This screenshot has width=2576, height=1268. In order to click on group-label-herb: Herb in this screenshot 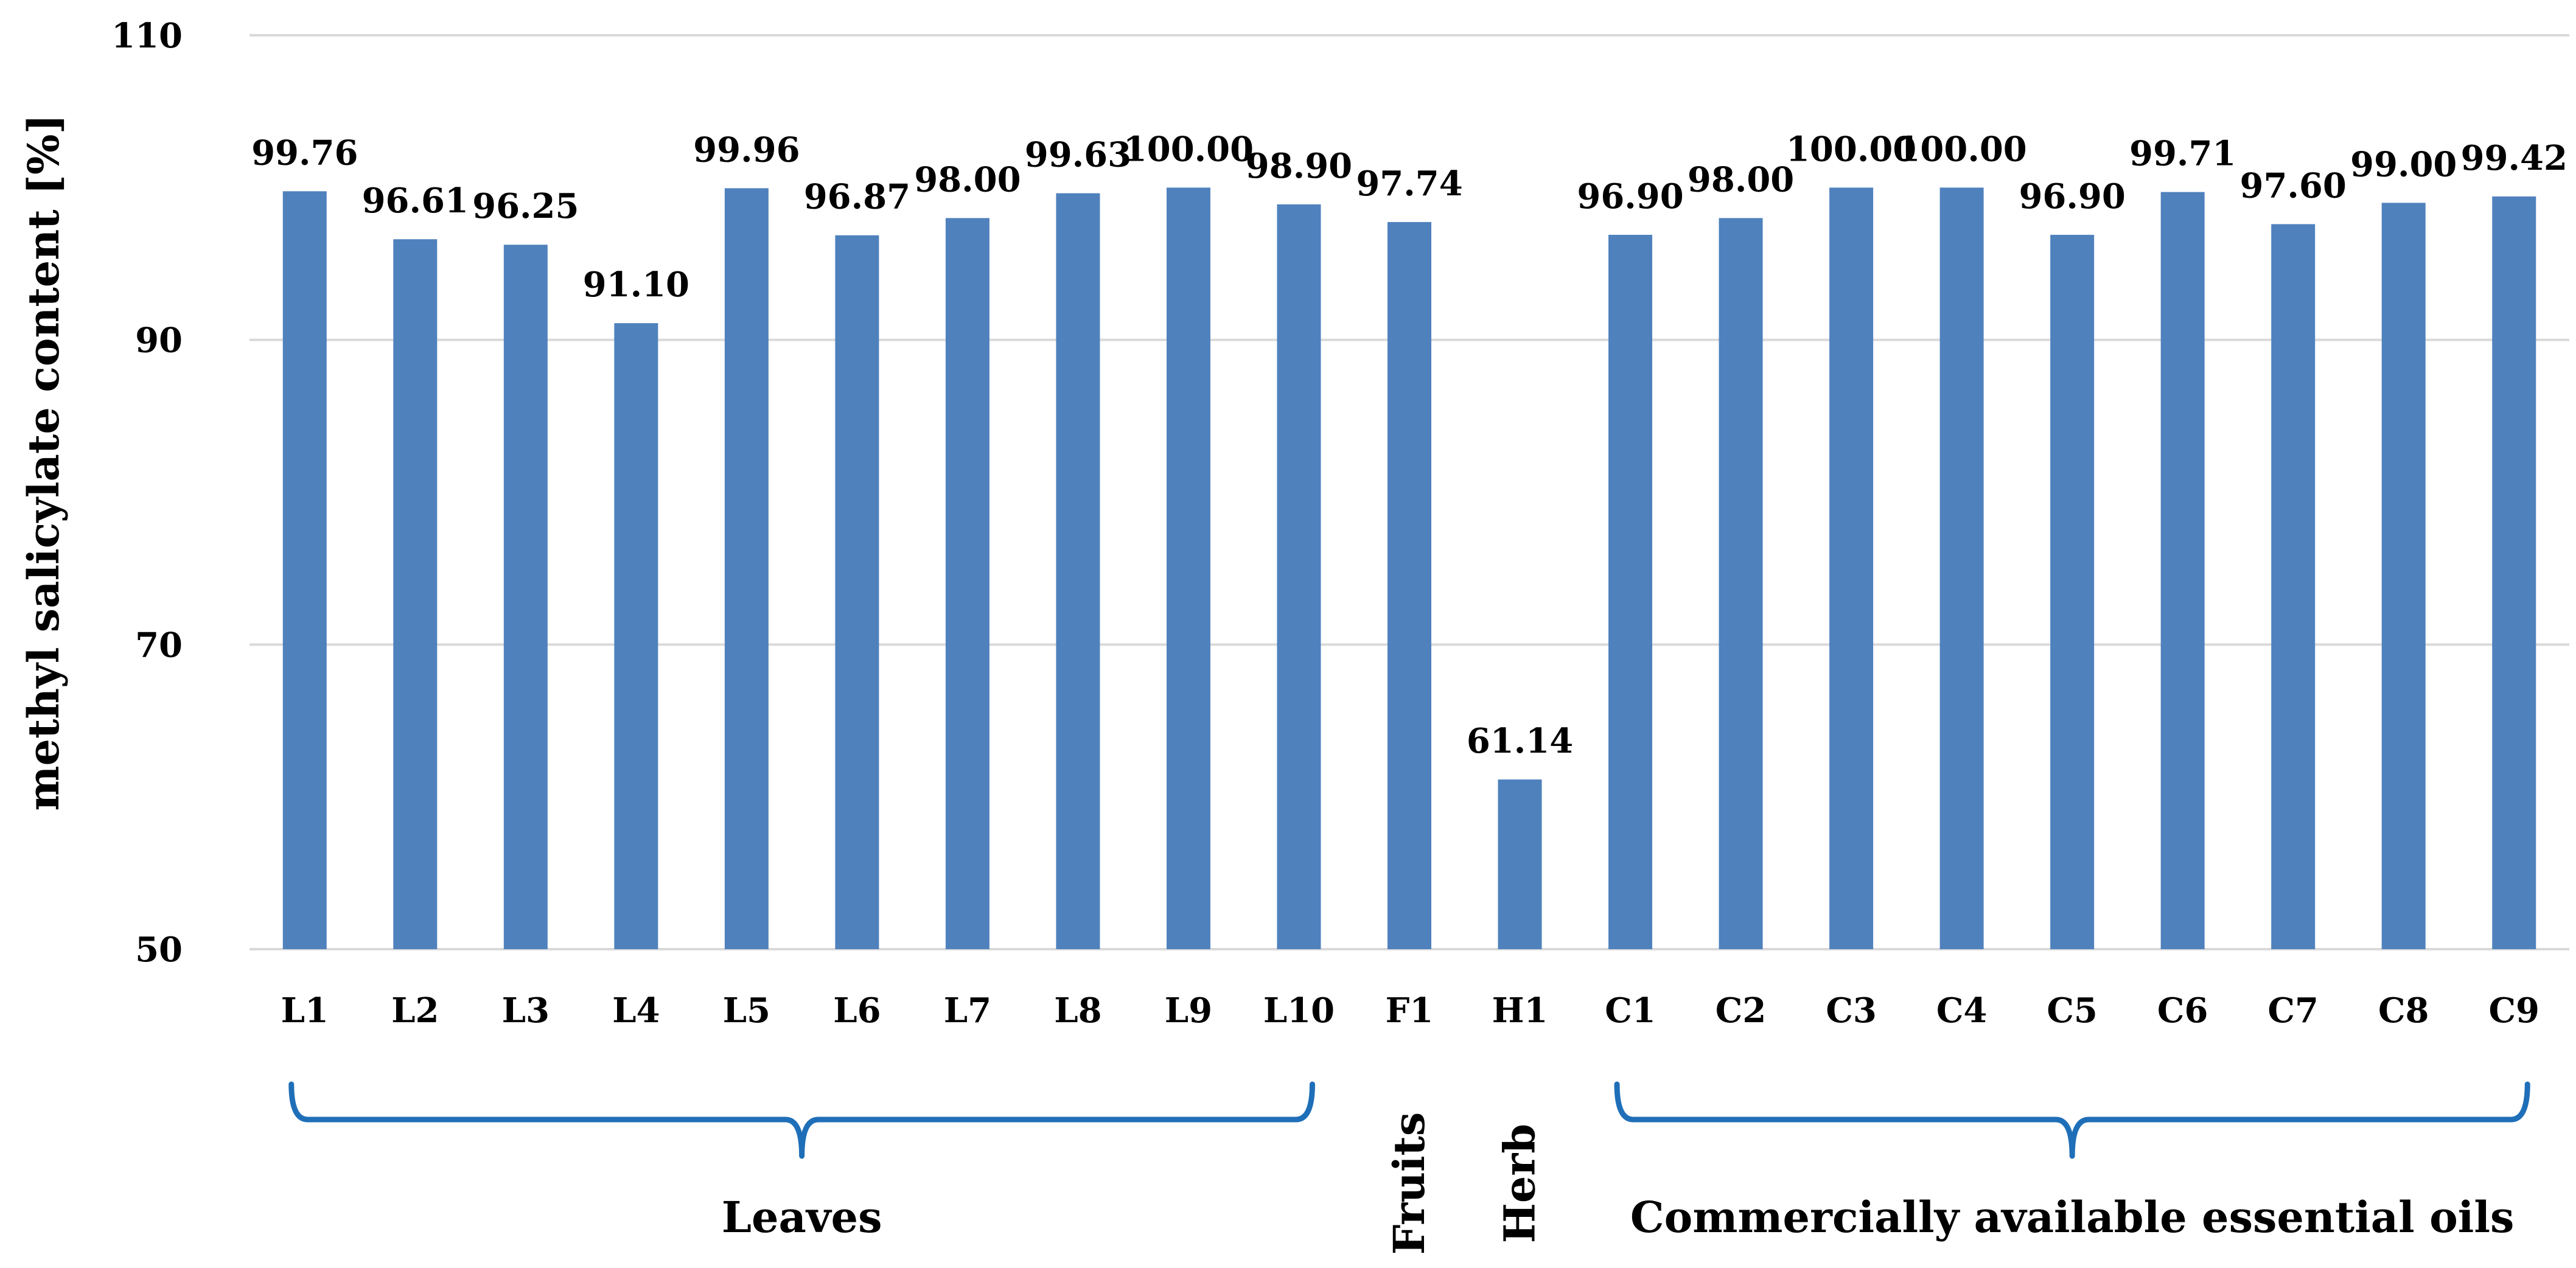, I will do `click(1520, 1184)`.